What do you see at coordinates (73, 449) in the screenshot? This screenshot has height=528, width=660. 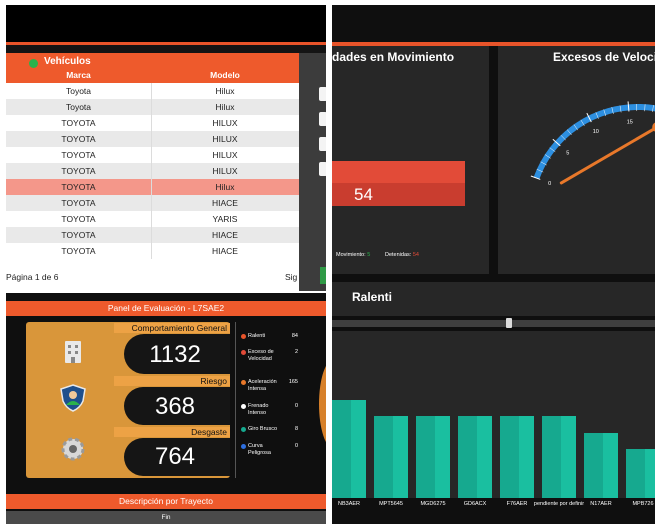 I see `gear-wear-icon` at bounding box center [73, 449].